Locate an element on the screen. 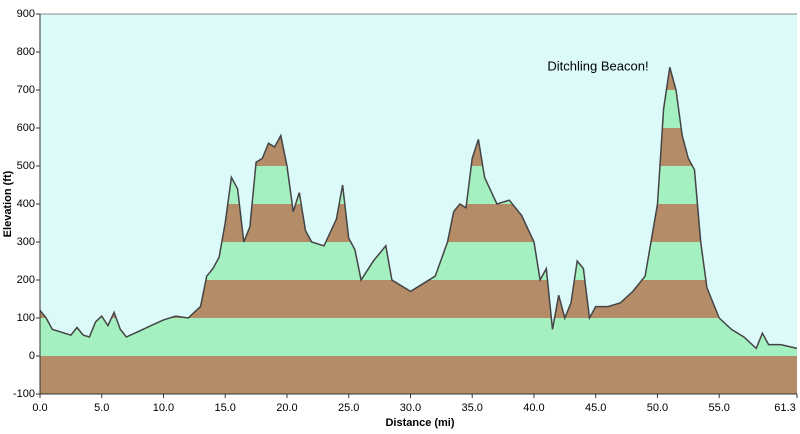  y-axis-title: Elevation (ft) is located at coordinates (8, 203).